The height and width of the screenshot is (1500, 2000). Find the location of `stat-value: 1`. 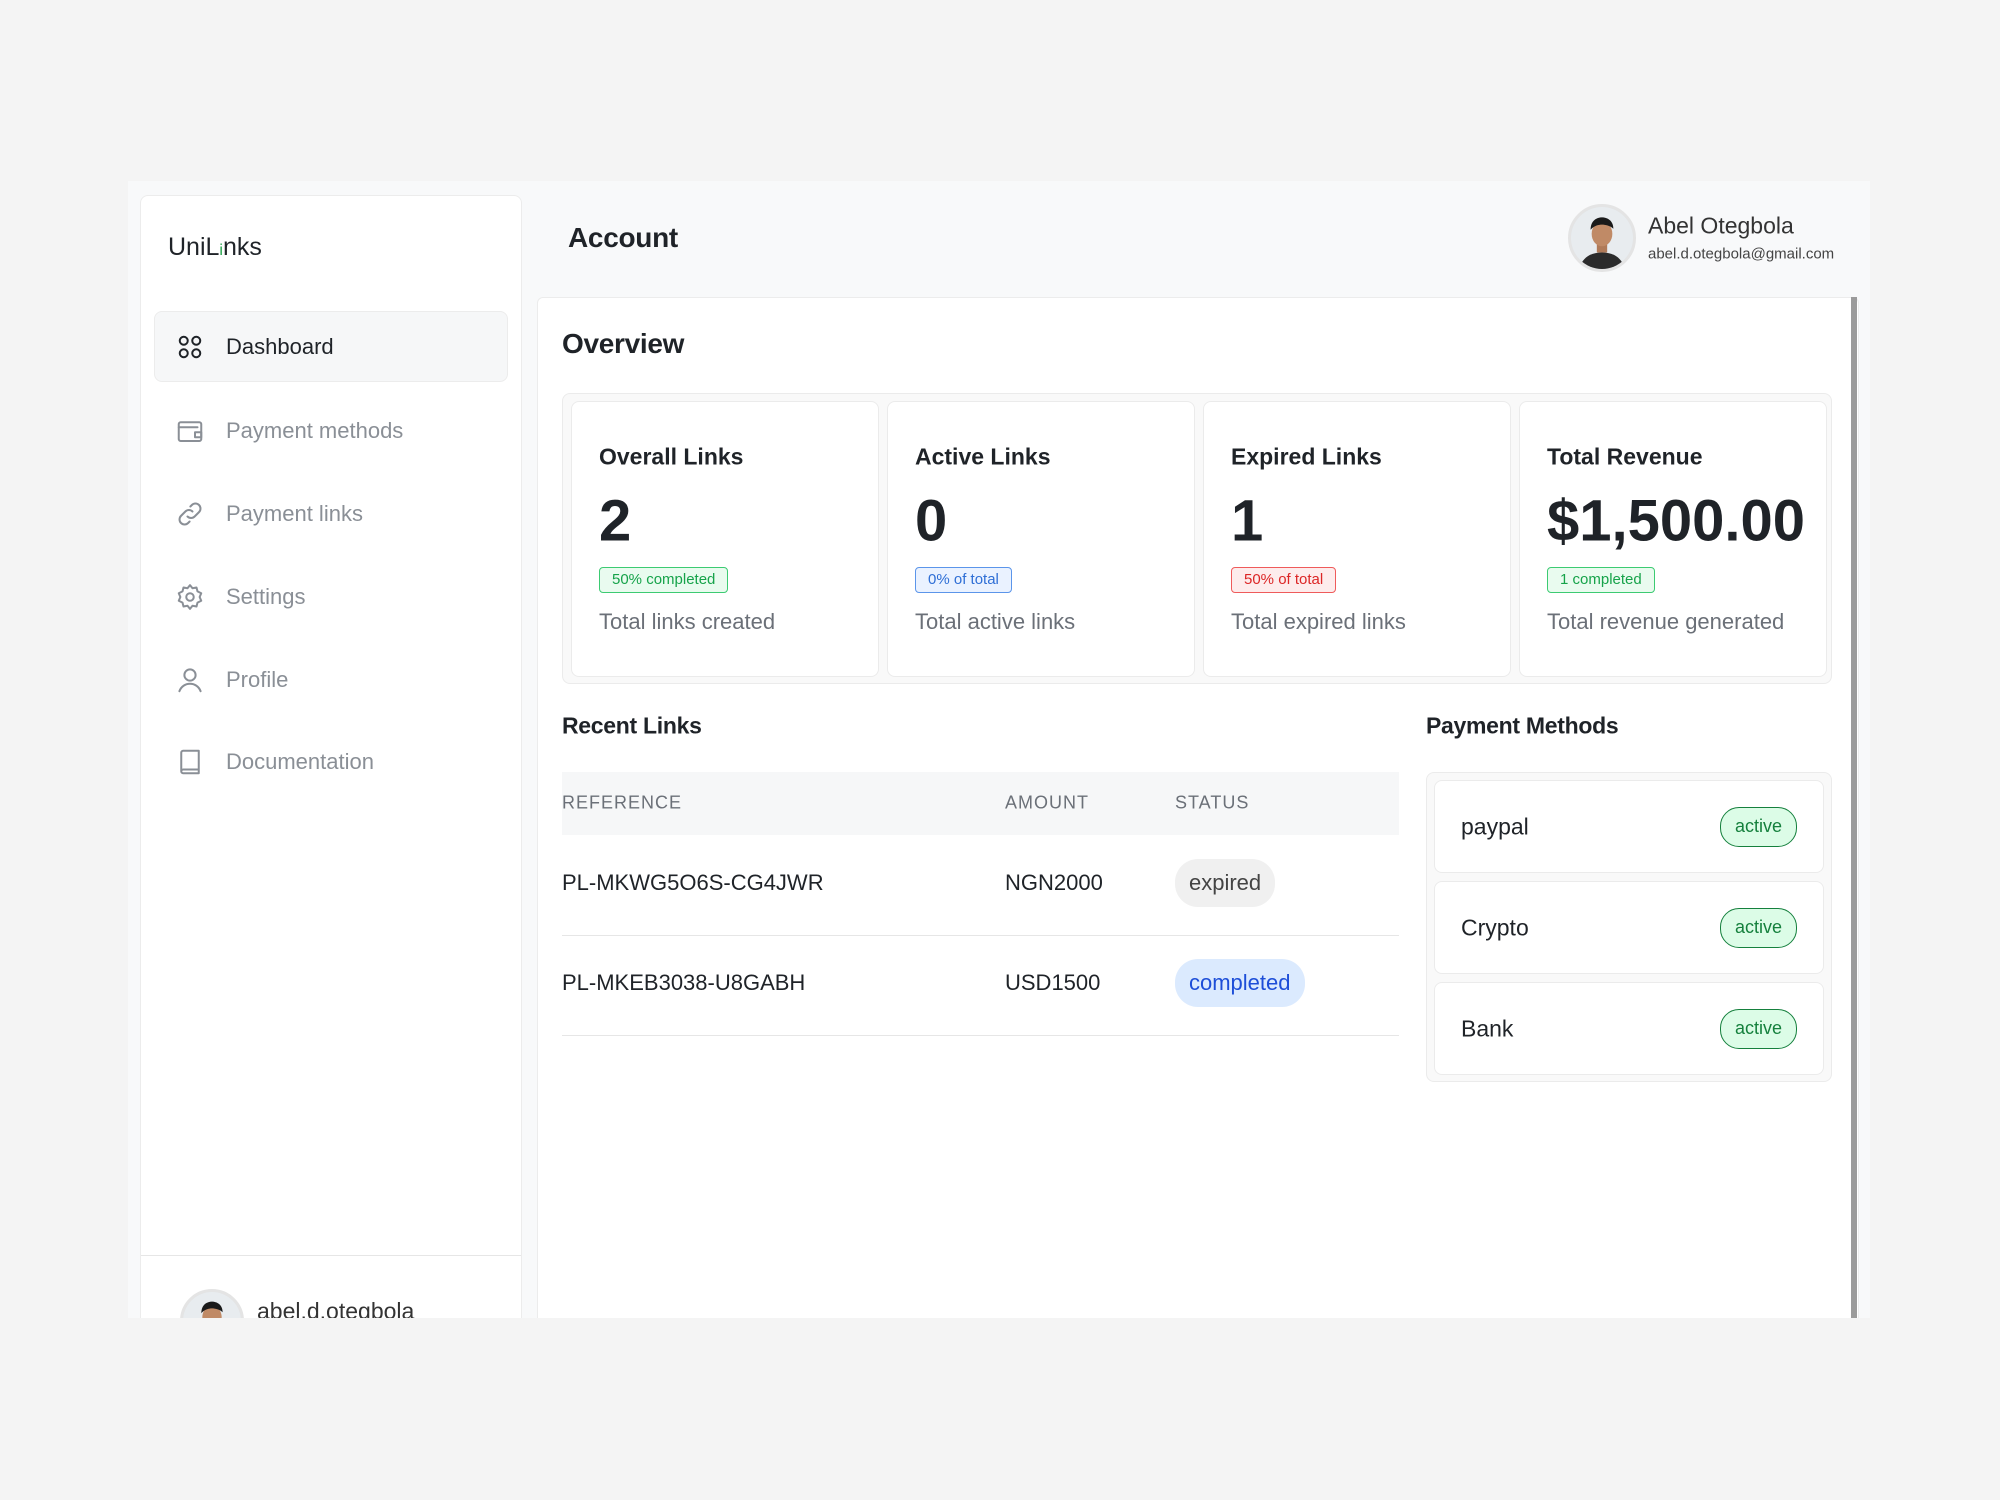

stat-value: 1 is located at coordinates (1247, 521).